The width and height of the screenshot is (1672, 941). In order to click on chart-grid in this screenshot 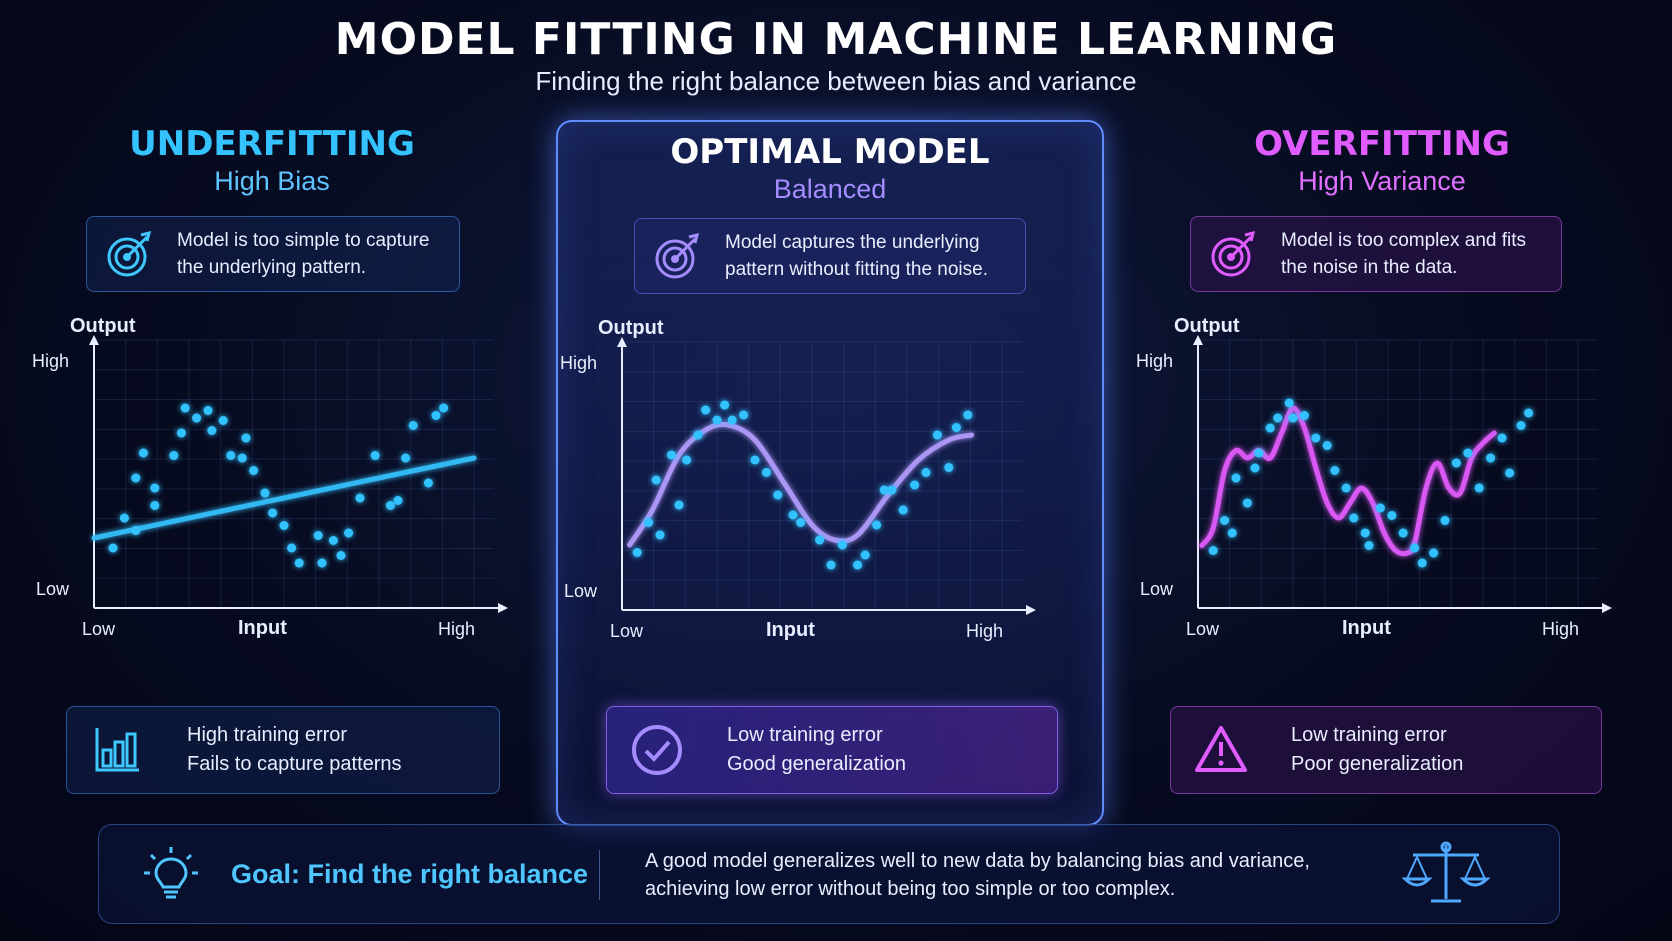, I will do `click(1397, 474)`.